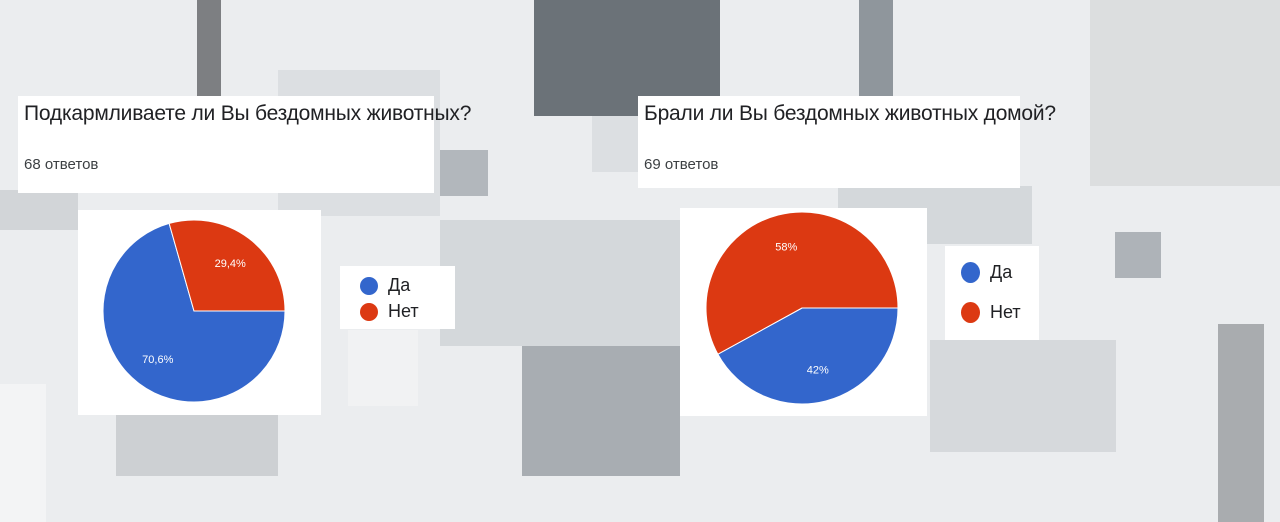 The image size is (1280, 522). Describe the element at coordinates (397, 297) in the screenshot. I see `chart-1-legend: Да Нет` at that location.